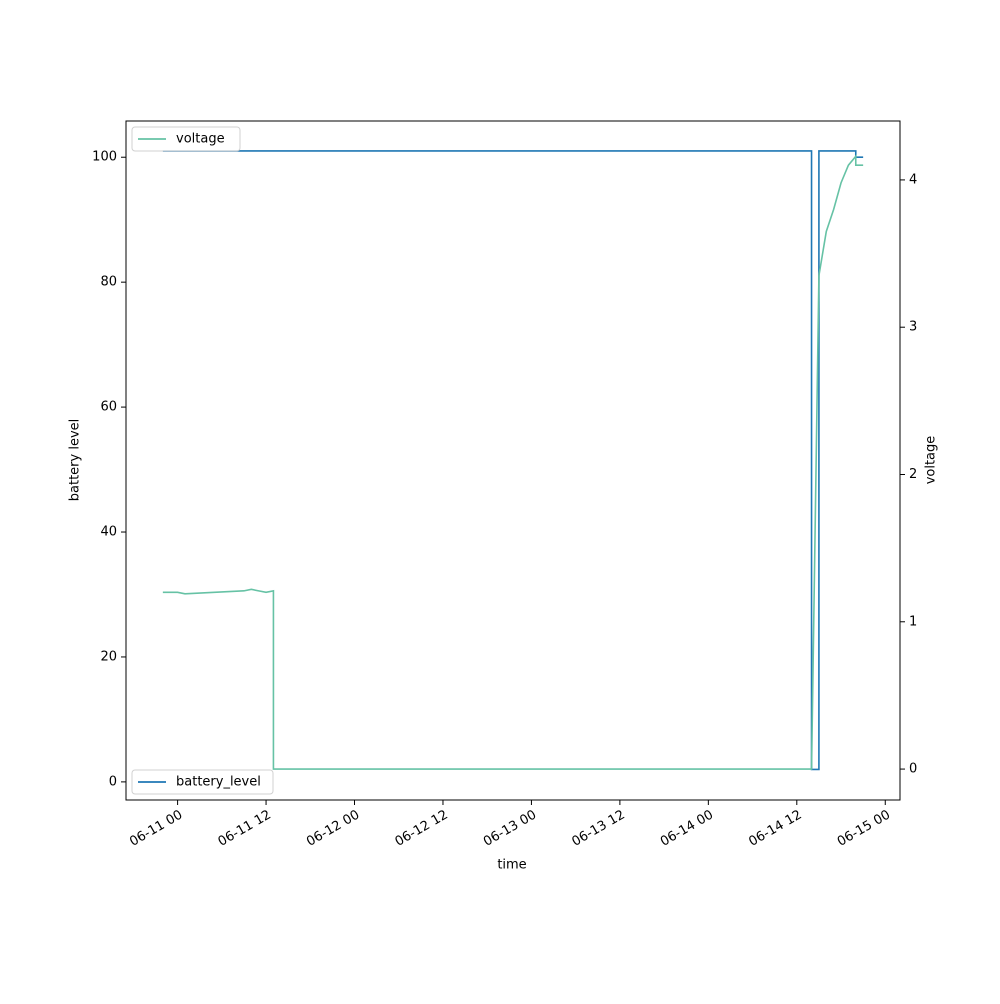  Describe the element at coordinates (113, 781) in the screenshot. I see `y-tick-label: 0` at that location.